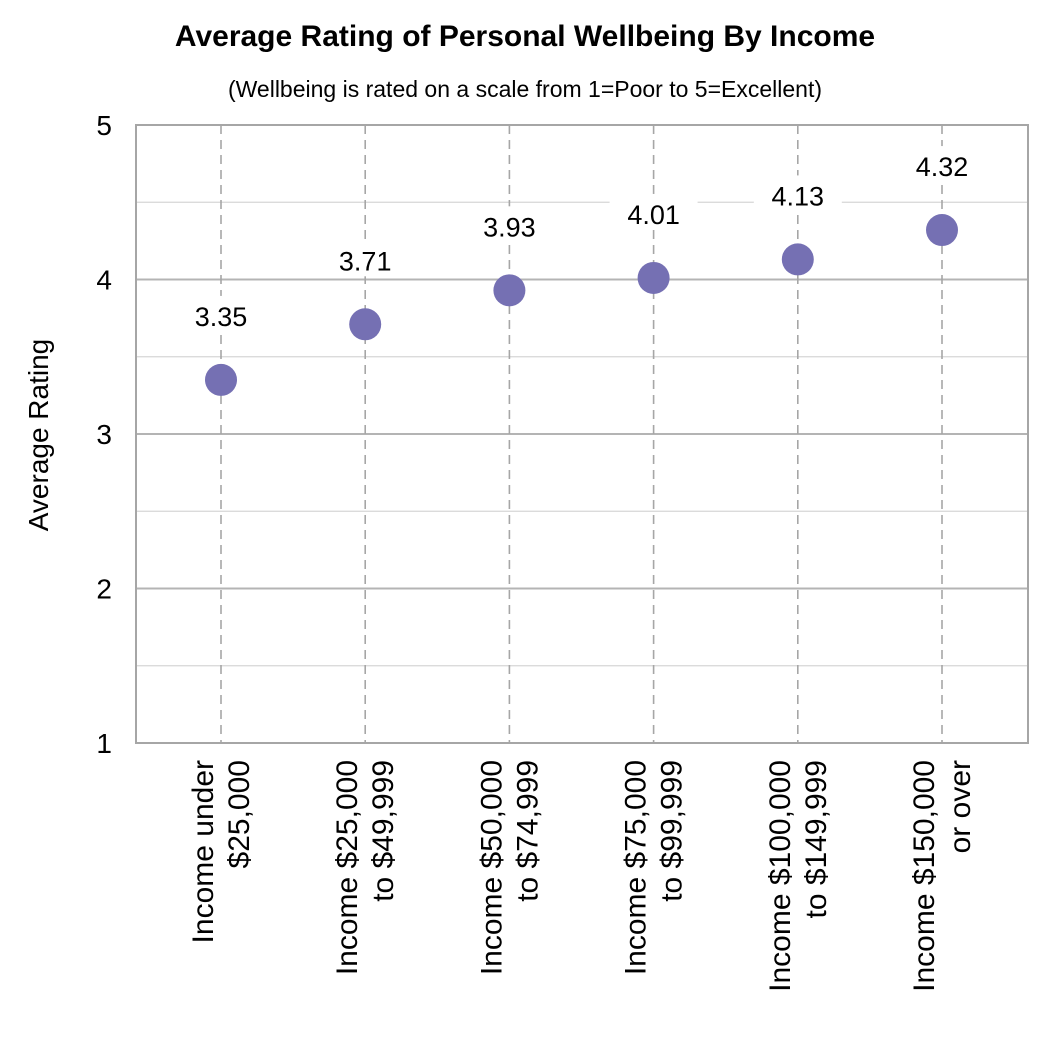  What do you see at coordinates (636, 867) in the screenshot?
I see `x-tick-label-line: Income $75,000` at bounding box center [636, 867].